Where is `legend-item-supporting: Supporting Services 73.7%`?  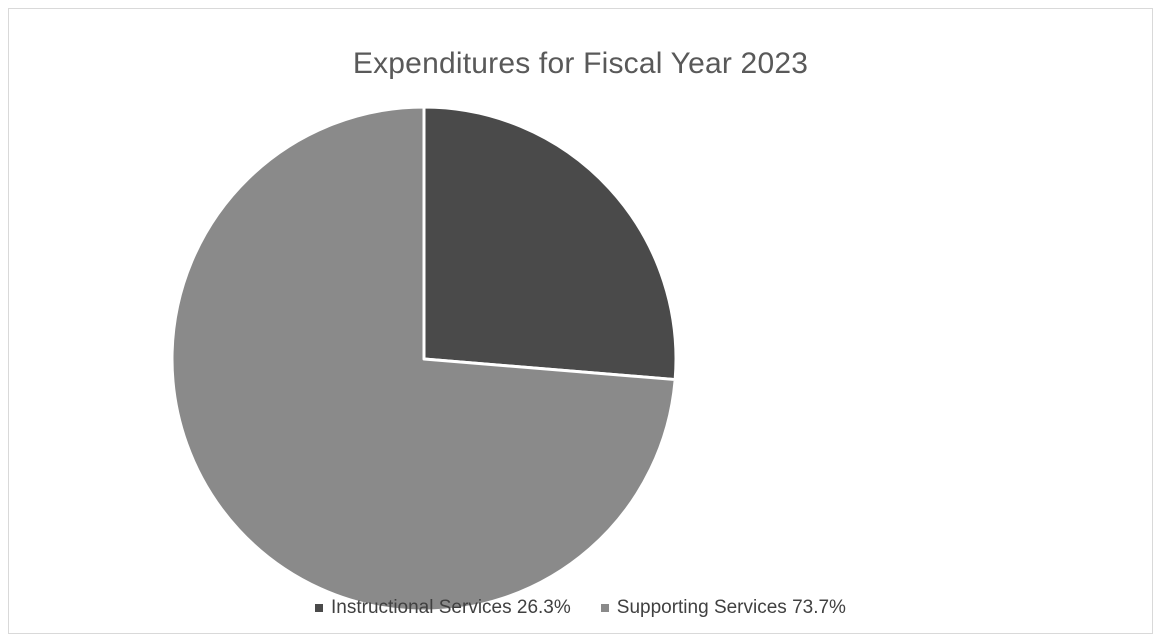 legend-item-supporting: Supporting Services 73.7% is located at coordinates (723, 608).